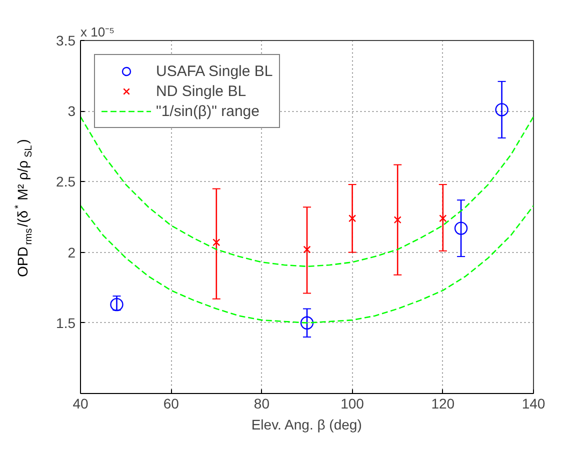 This screenshot has height=453, width=566. Describe the element at coordinates (66, 40) in the screenshot. I see `y-tick-label: 3.5` at that location.